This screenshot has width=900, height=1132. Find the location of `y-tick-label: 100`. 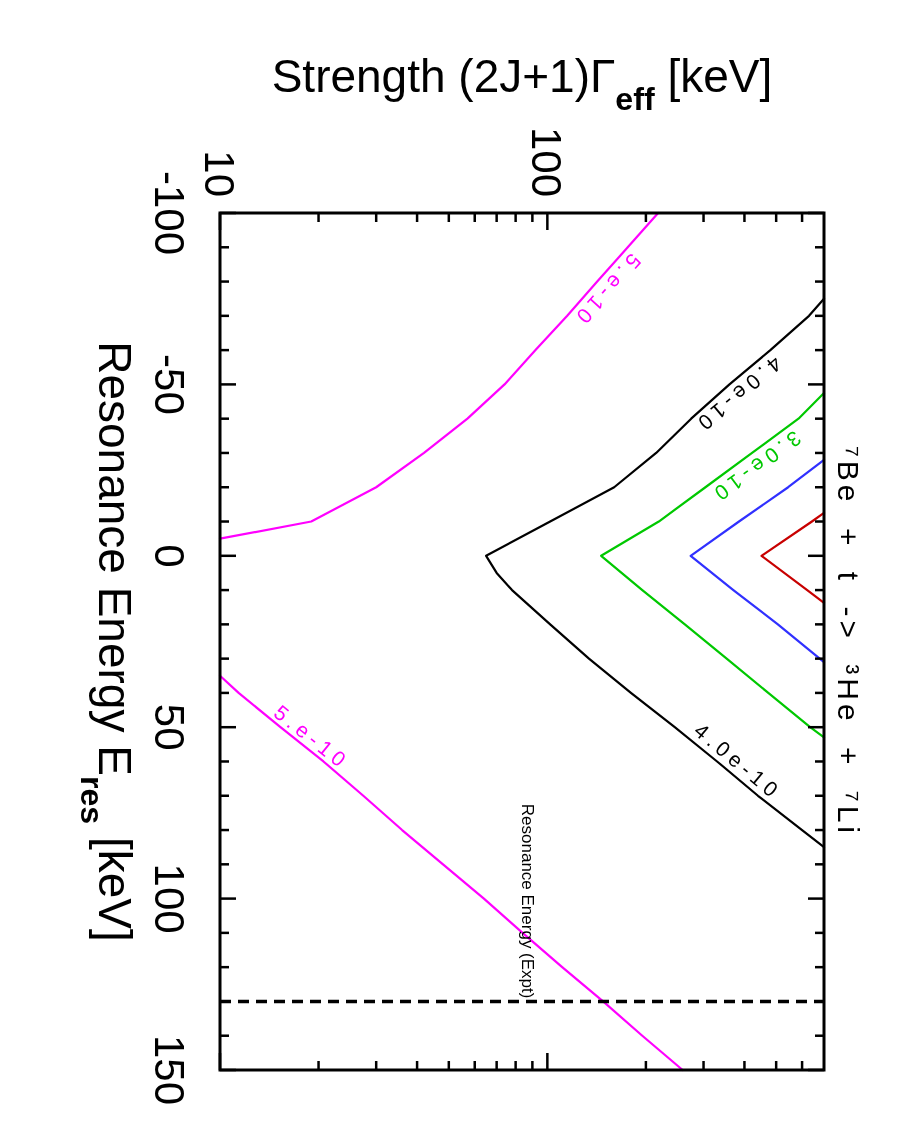

y-tick-label: 100 is located at coordinates (169, 898).